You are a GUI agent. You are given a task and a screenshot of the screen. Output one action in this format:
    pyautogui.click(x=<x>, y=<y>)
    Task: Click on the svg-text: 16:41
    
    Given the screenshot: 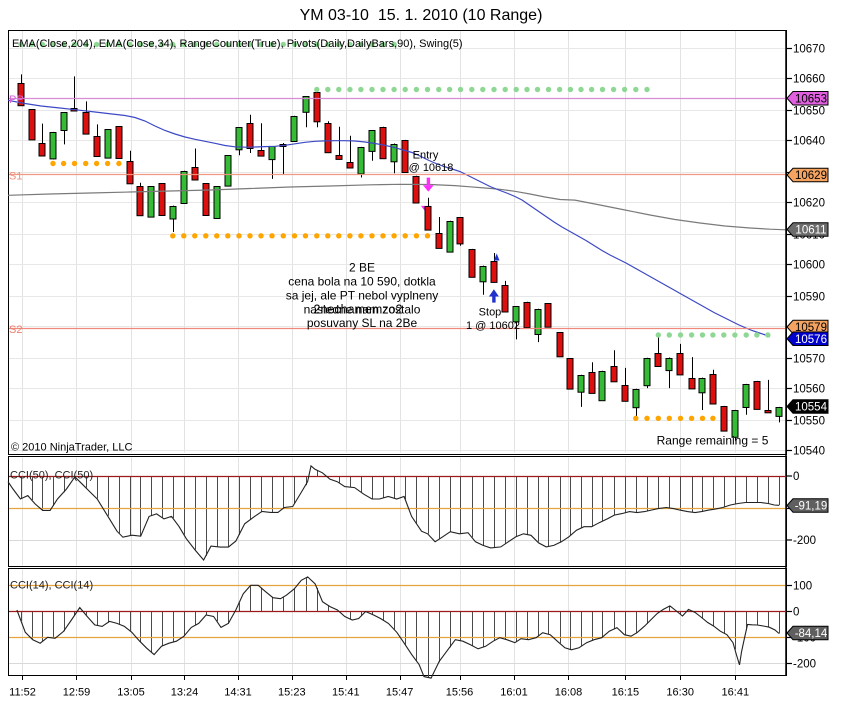 What is the action you would take?
    pyautogui.click(x=736, y=693)
    